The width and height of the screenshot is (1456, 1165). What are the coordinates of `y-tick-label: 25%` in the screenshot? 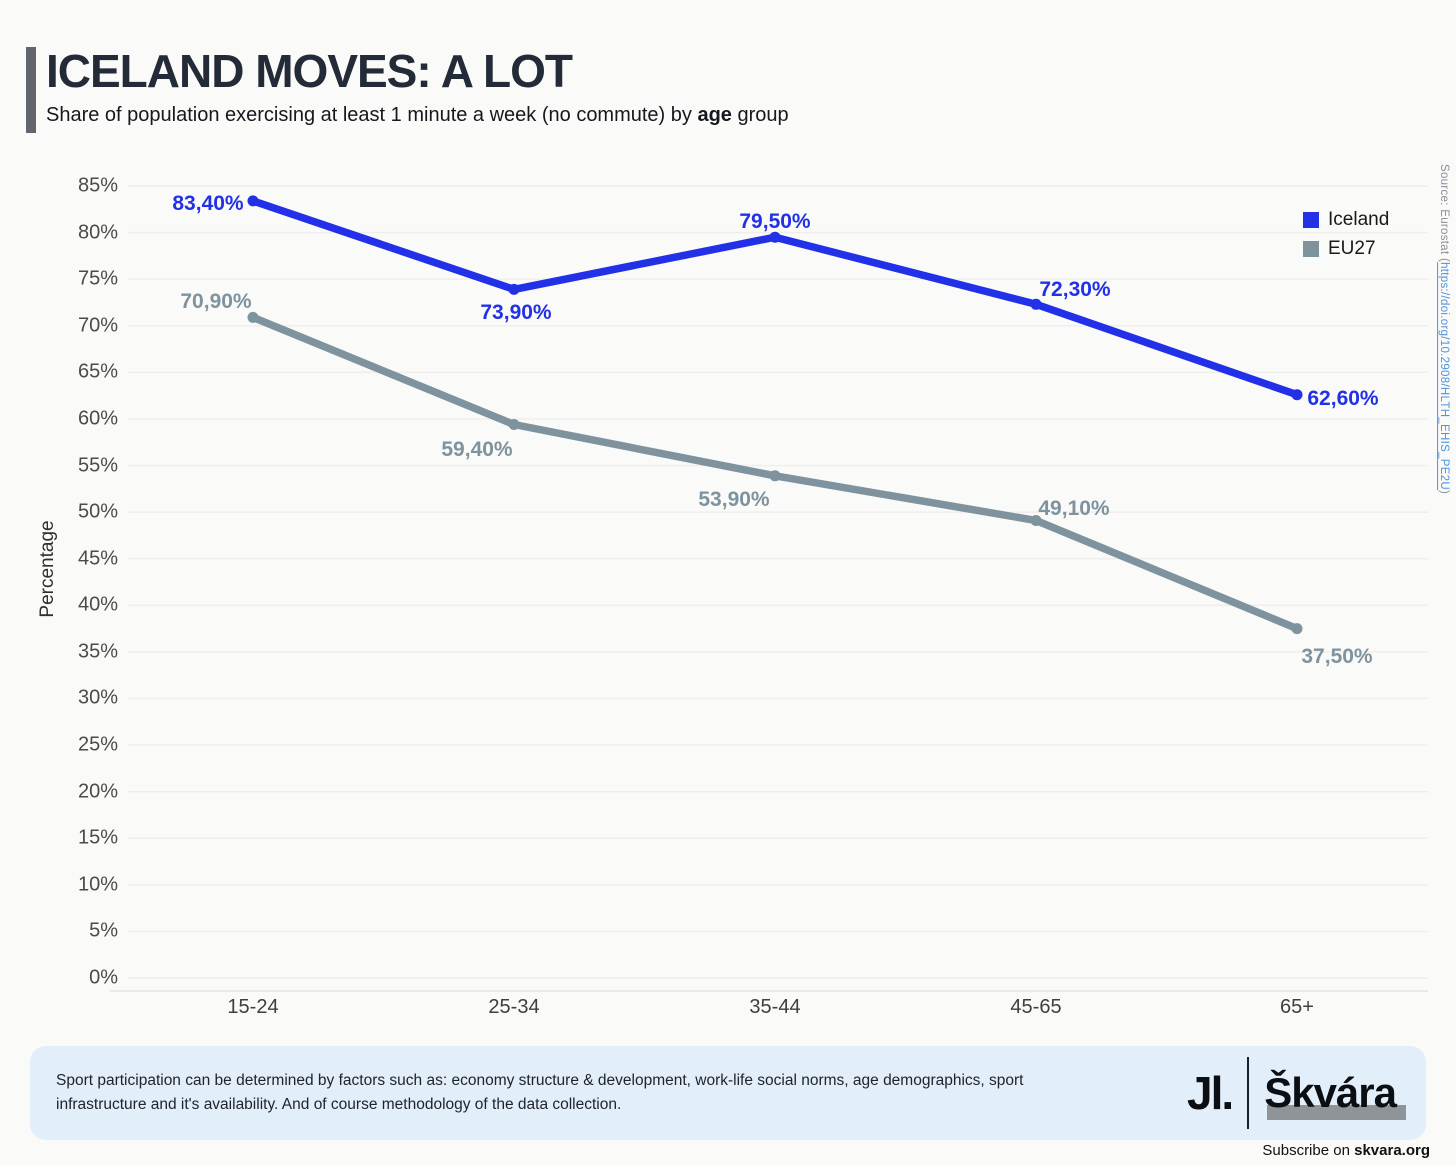 It's located at (97, 744).